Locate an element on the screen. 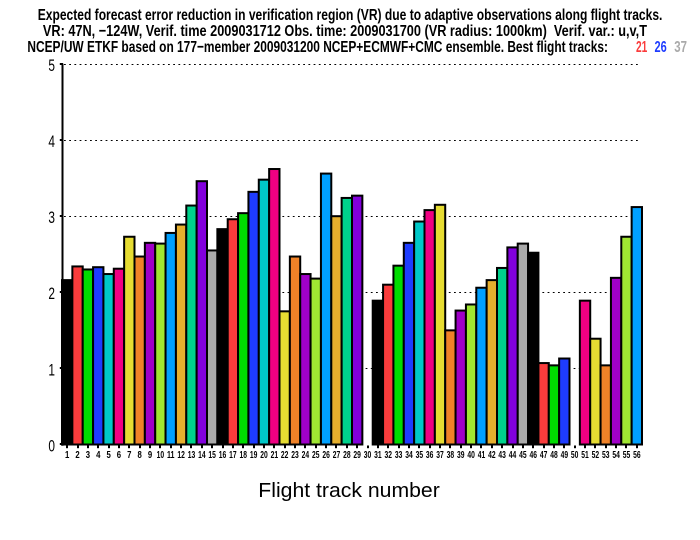  svg-text: 44 is located at coordinates (513, 455).